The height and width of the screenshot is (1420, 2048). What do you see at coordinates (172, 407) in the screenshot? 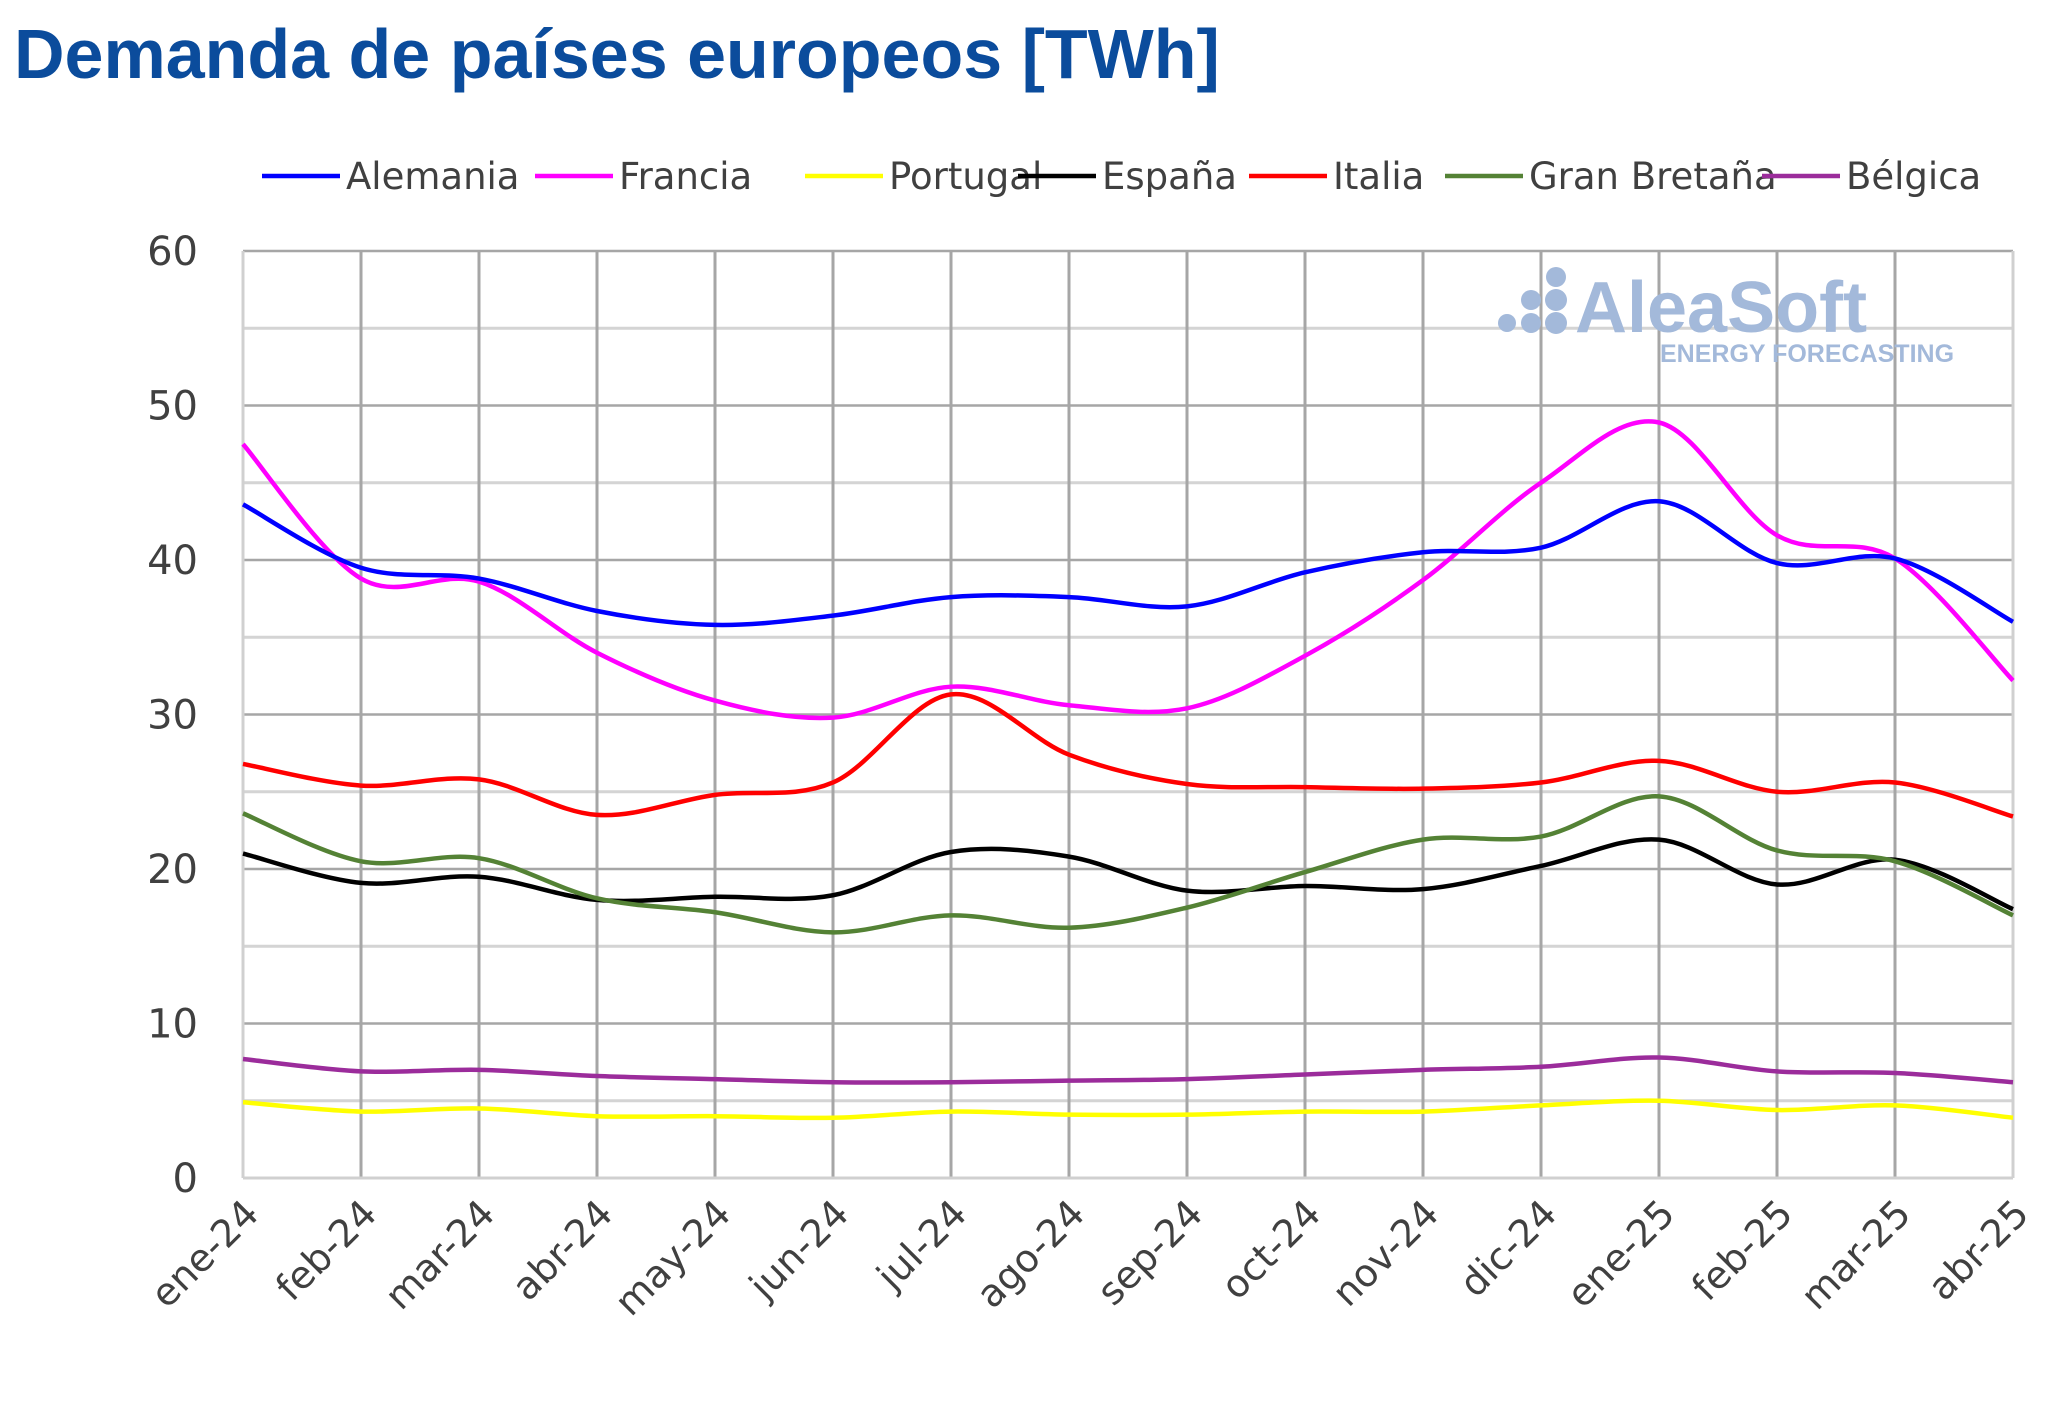
I see `y-tick-label: 50` at bounding box center [172, 407].